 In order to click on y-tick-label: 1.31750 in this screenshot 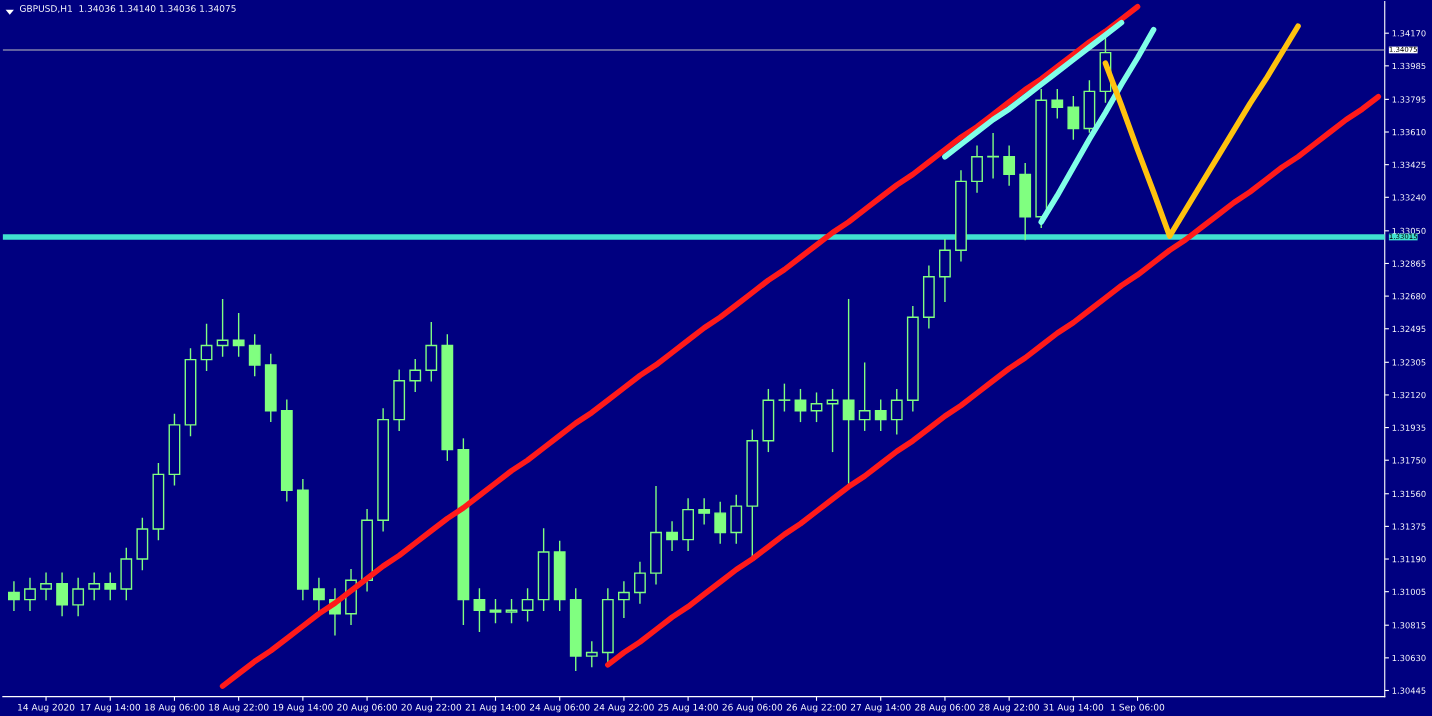, I will do `click(1409, 460)`.